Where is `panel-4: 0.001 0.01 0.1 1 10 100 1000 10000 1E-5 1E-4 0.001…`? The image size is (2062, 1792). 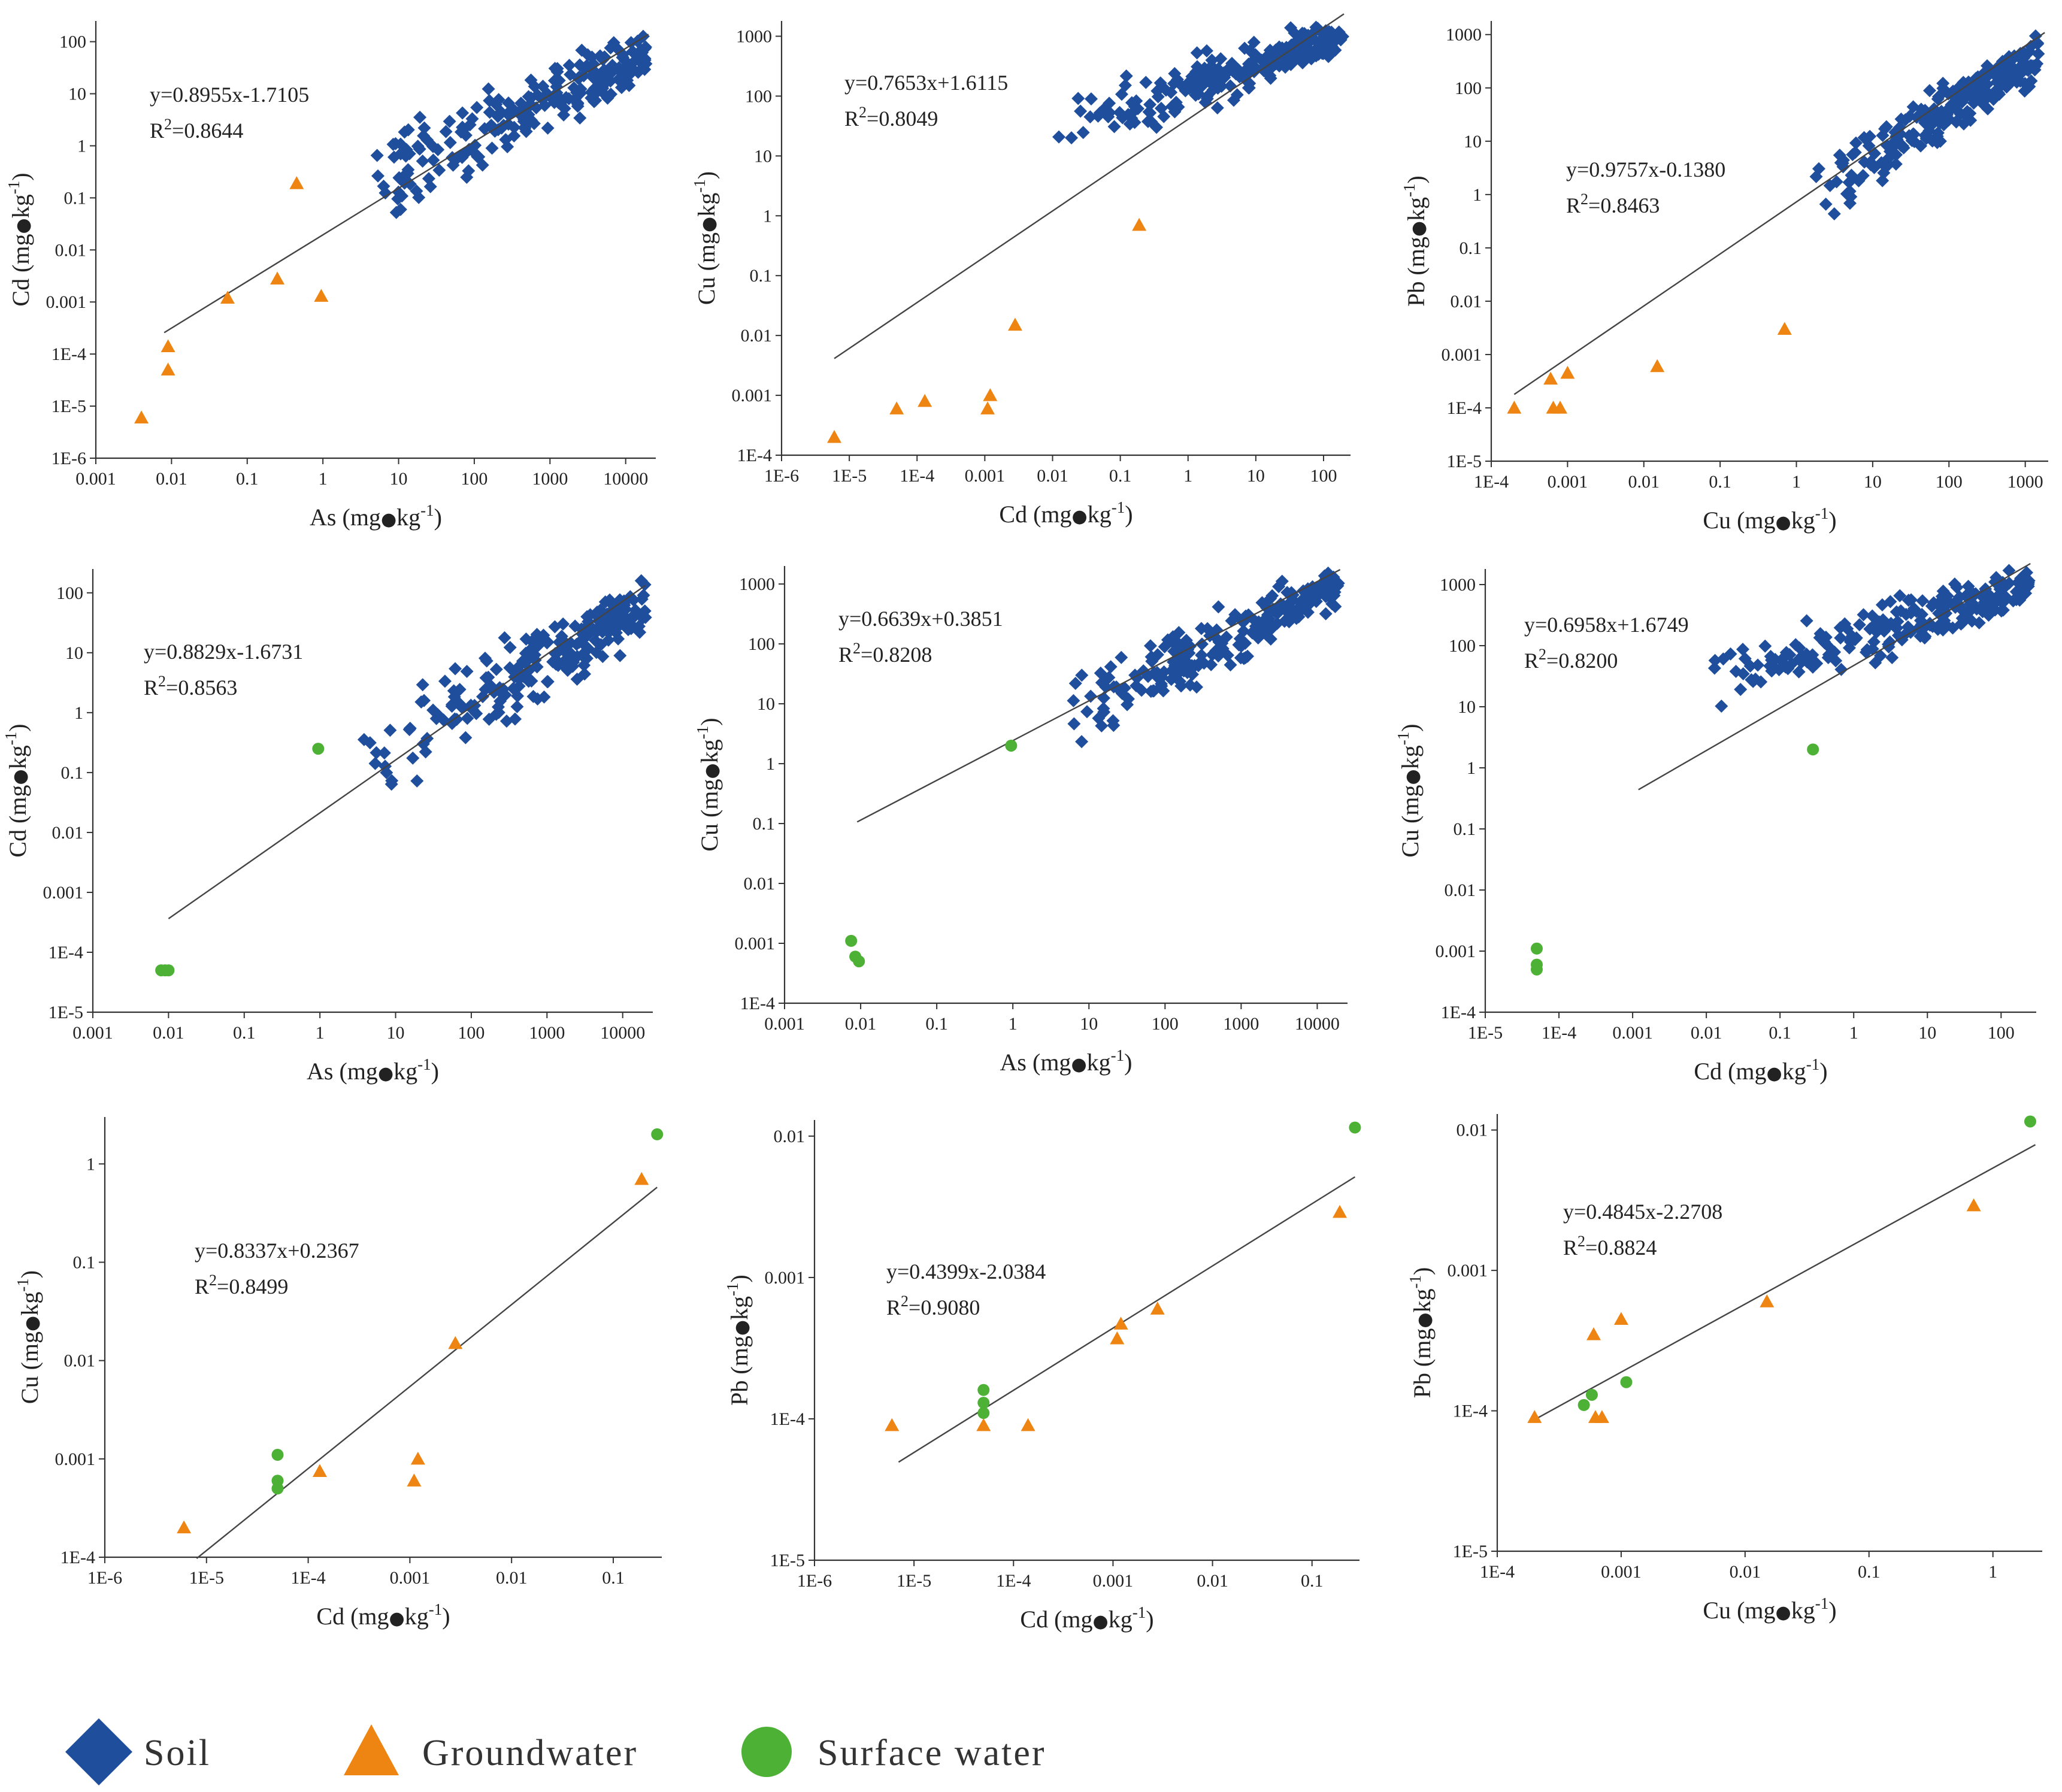
panel-4: 0.001 0.01 0.1 1 10 100 1000 10000 1E-5 1E-4 0.001… is located at coordinates (327, 827).